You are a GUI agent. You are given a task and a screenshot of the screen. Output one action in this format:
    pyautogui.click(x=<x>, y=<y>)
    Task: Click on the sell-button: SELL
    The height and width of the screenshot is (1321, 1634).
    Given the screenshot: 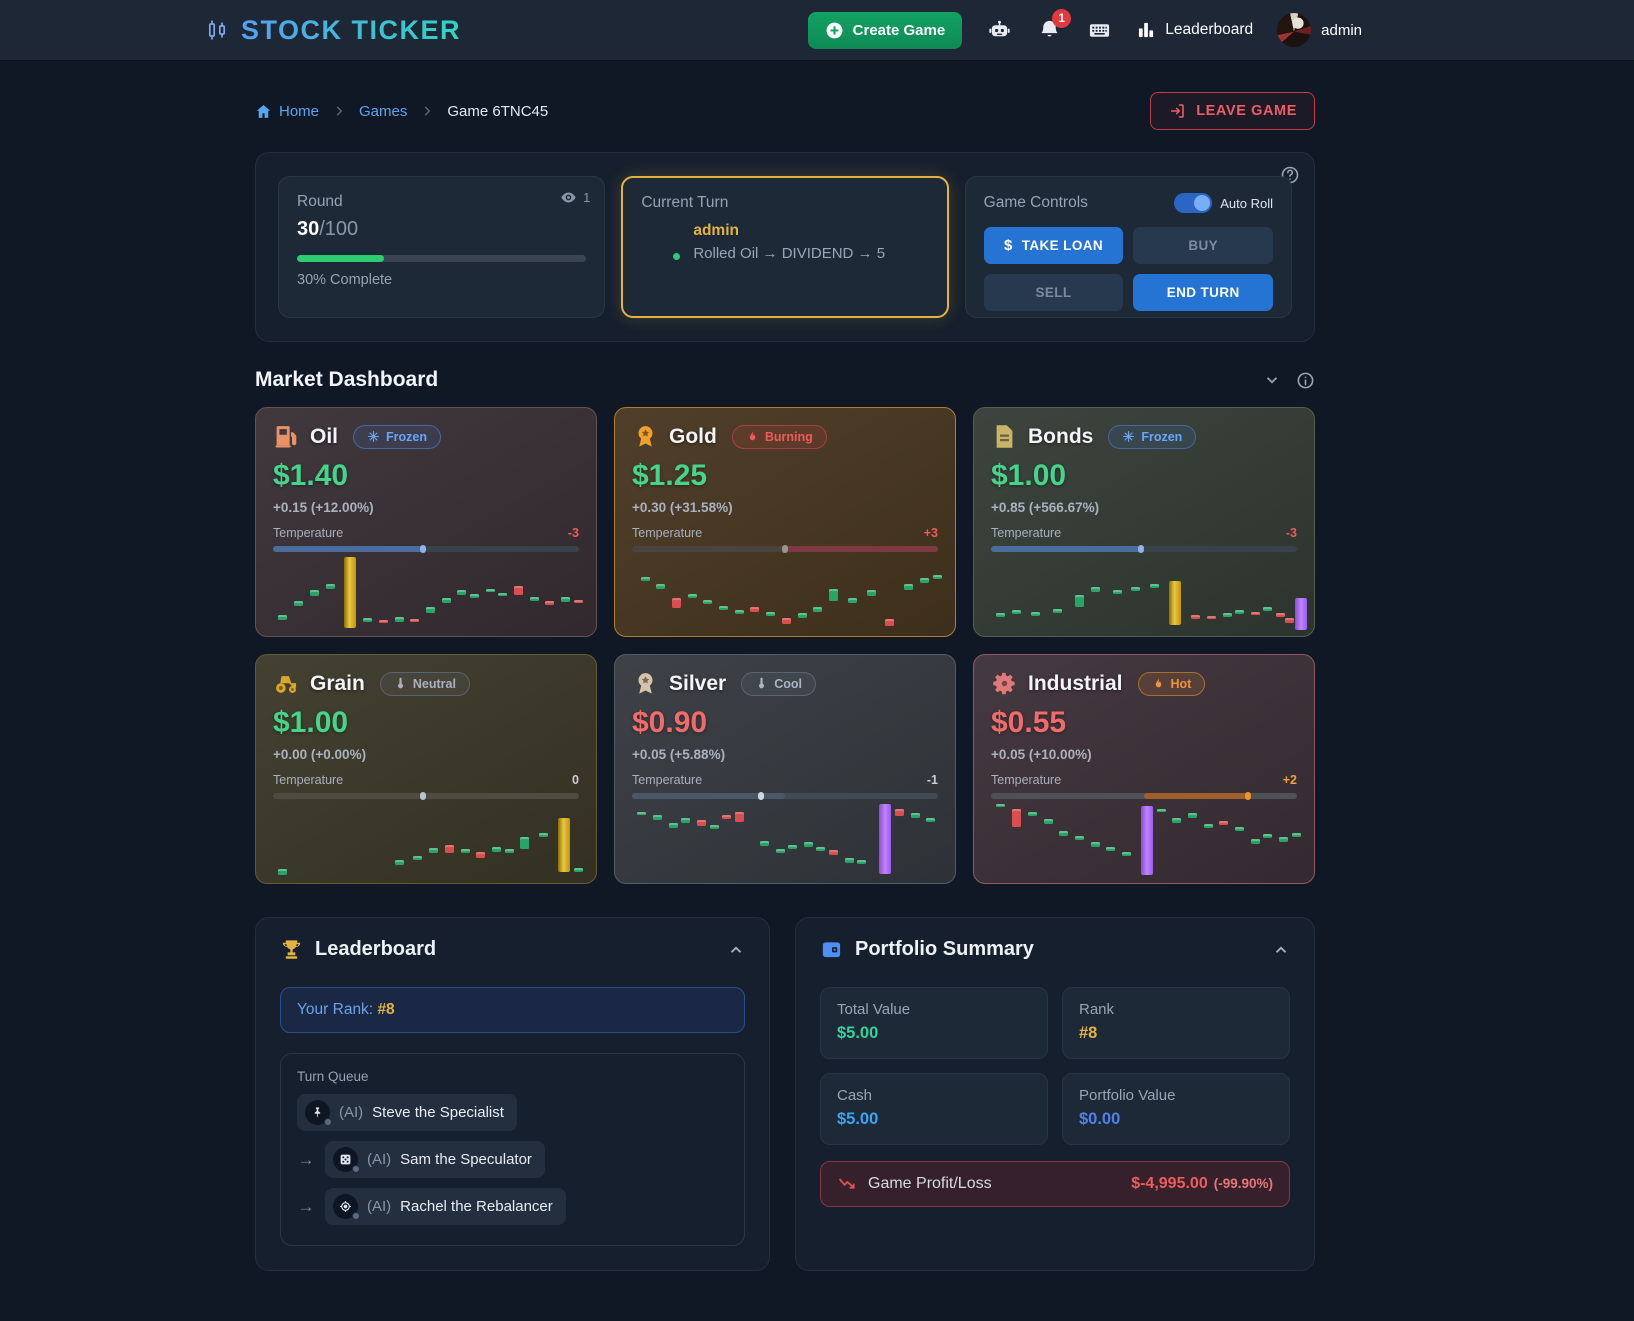 What is the action you would take?
    pyautogui.click(x=1053, y=292)
    